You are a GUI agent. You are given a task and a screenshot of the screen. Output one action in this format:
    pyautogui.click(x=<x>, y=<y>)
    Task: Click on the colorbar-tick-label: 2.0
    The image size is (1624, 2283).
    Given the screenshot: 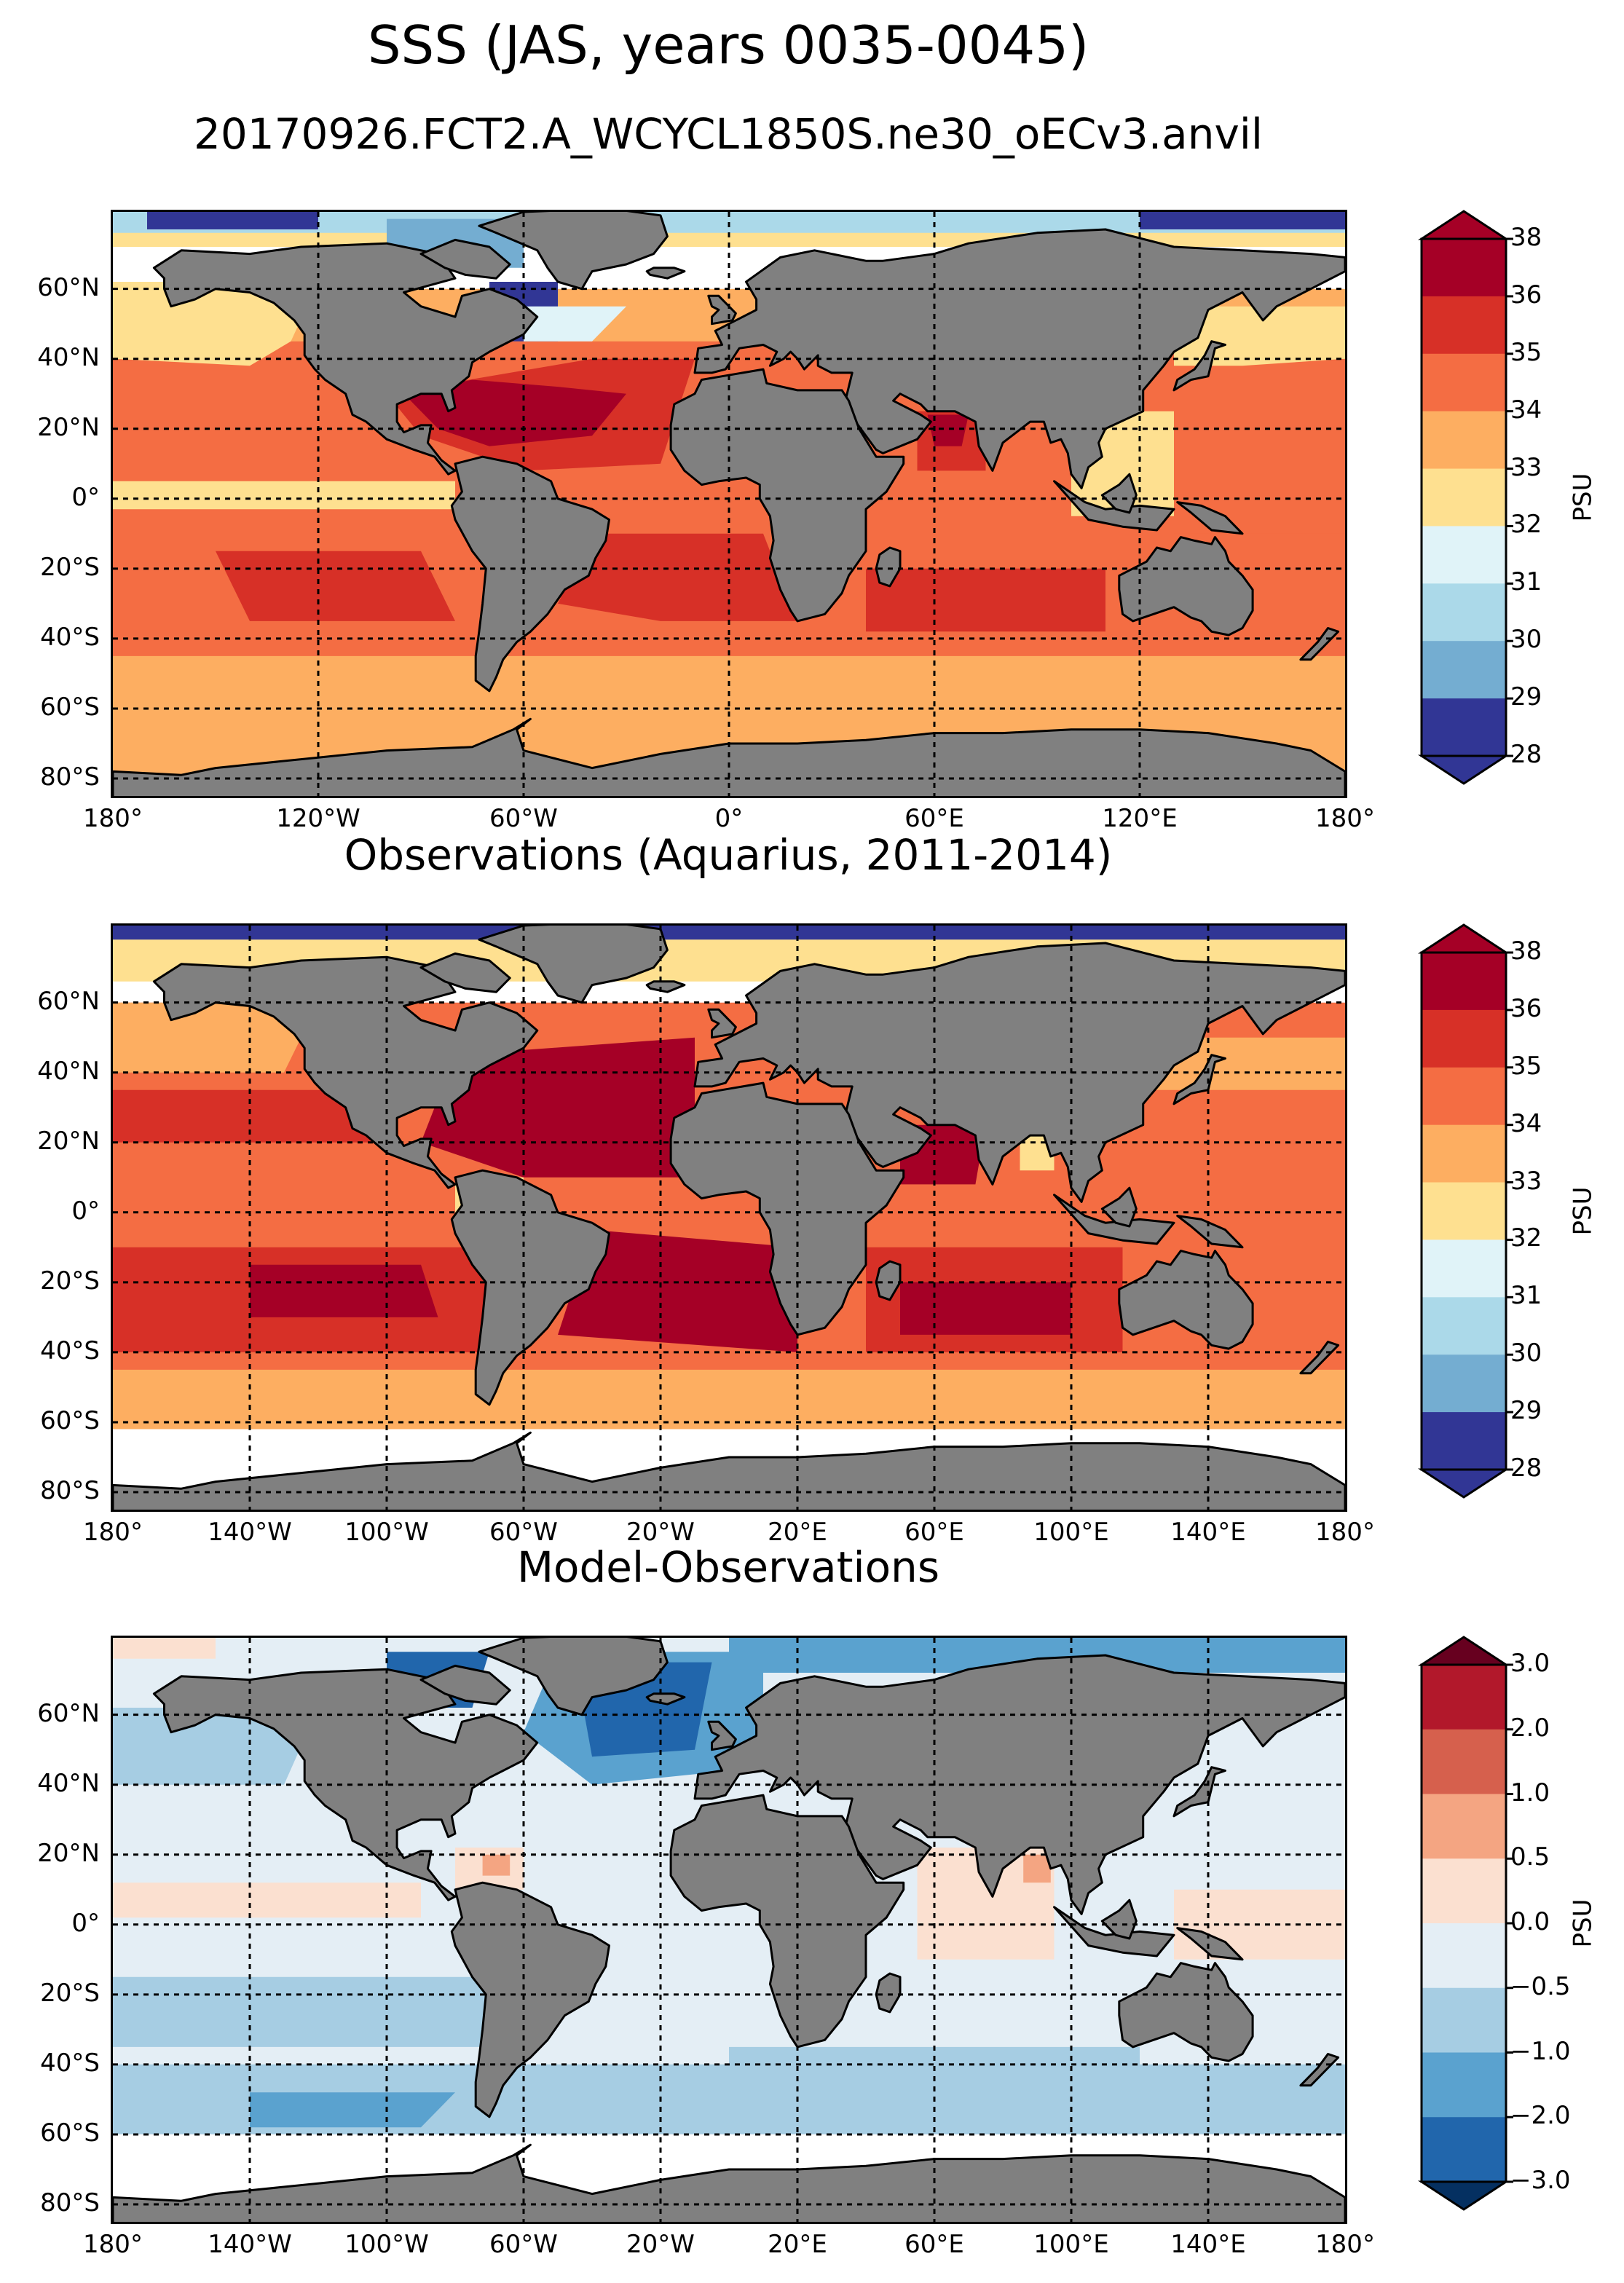 What is the action you would take?
    pyautogui.click(x=1530, y=1728)
    